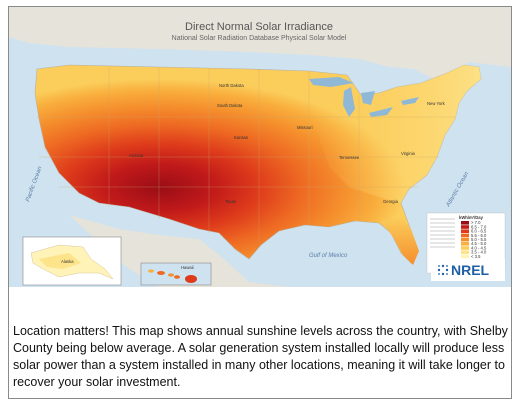 This screenshot has width=518, height=405. I want to click on legend-label: 3.5 - 4.0, so click(479, 252).